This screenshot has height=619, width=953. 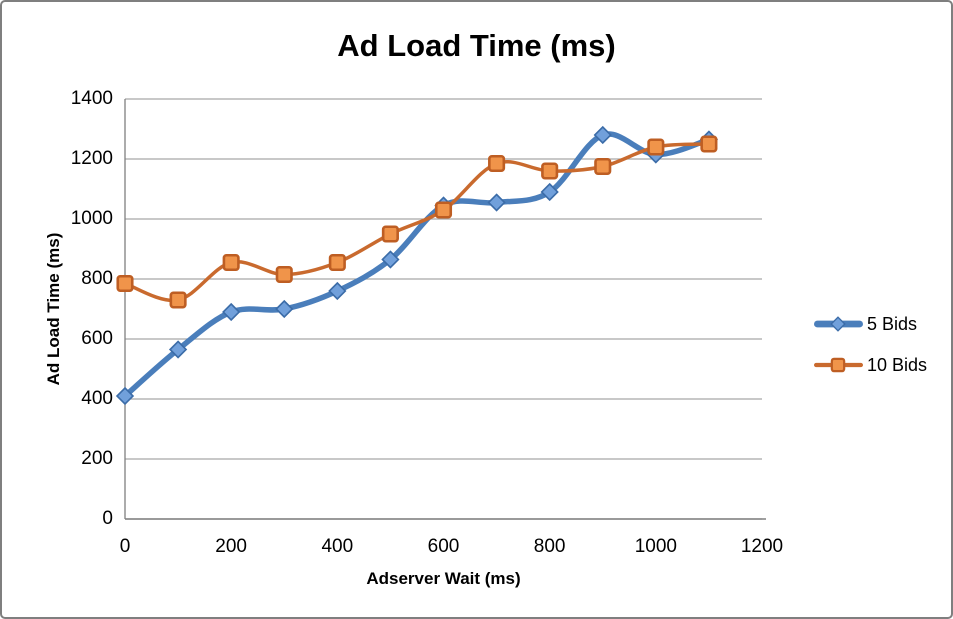 I want to click on y-axis-title: Ad Load Time (ms), so click(x=53, y=309).